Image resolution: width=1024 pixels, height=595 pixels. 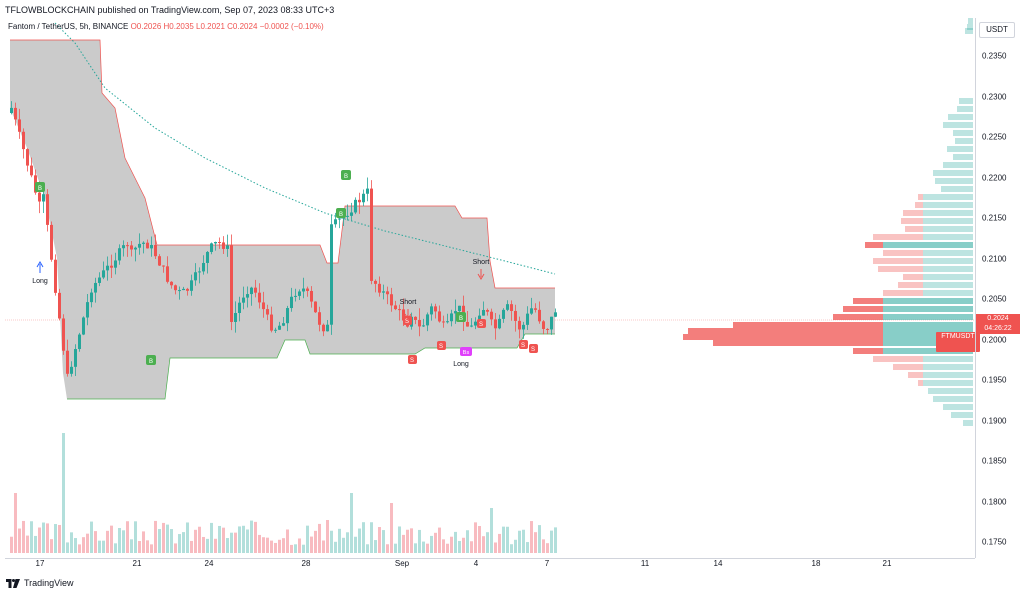 I want to click on price-tick-label: 0.1950, so click(x=994, y=380).